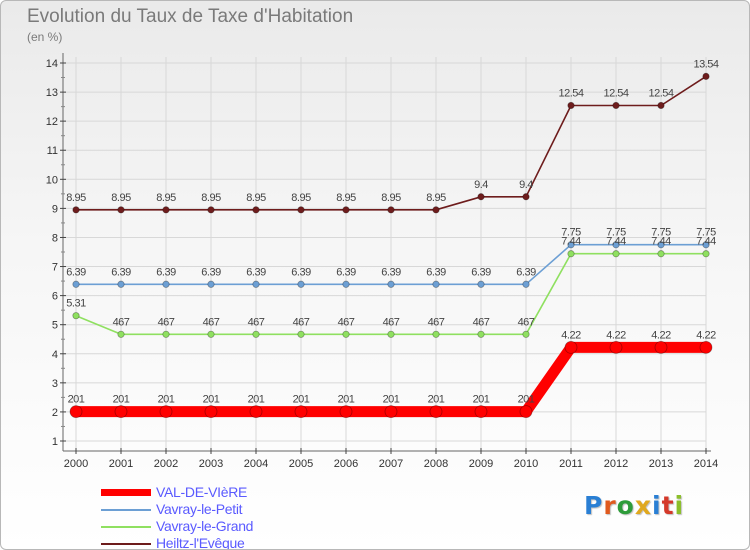  Describe the element at coordinates (643, 505) in the screenshot. I see `logo-letter: x` at that location.